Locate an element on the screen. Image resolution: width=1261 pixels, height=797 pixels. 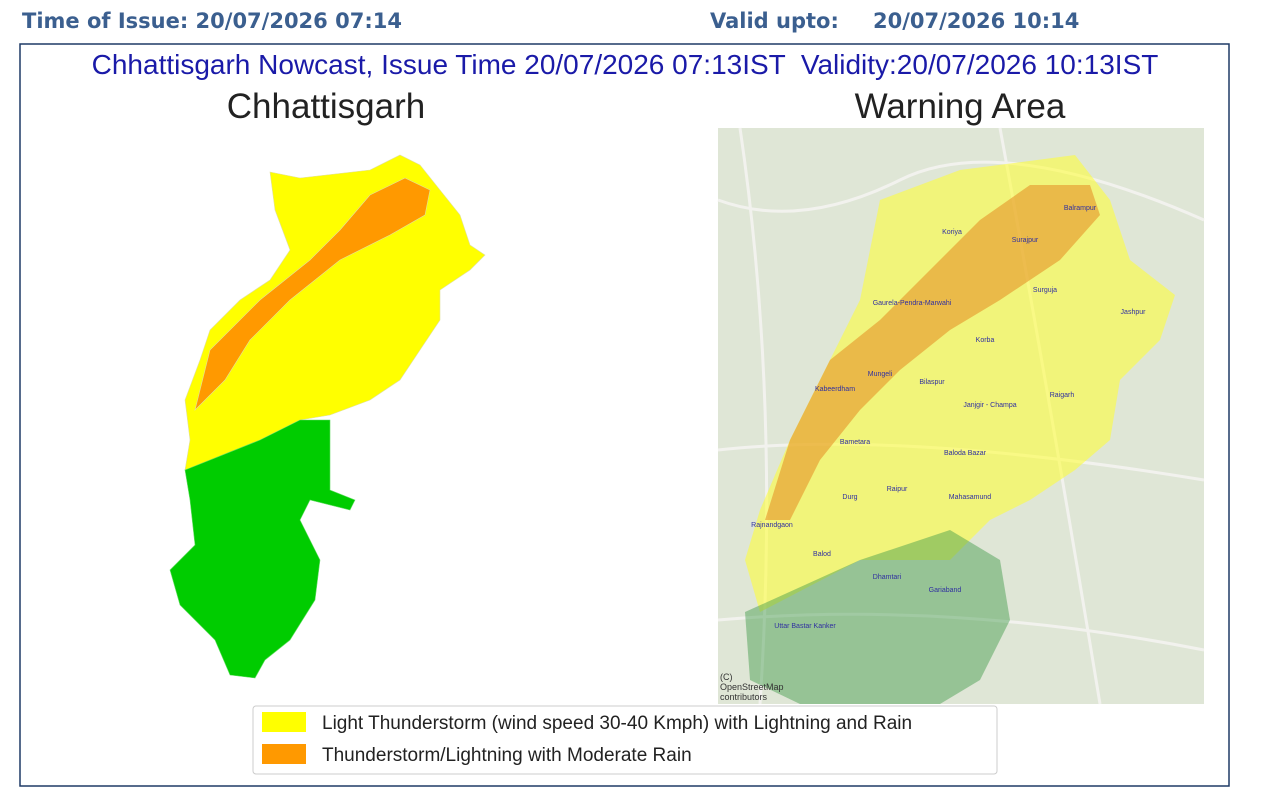
district-label: Baloda Bazar is located at coordinates (965, 453).